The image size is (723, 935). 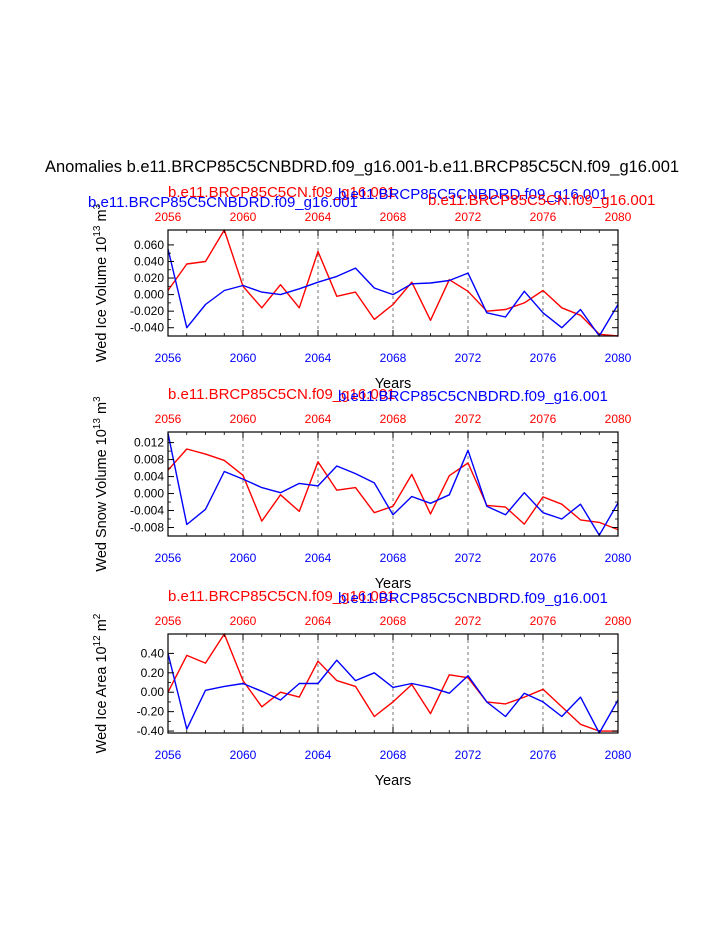 I want to click on y-tick-label: -0.040, so click(x=147, y=328).